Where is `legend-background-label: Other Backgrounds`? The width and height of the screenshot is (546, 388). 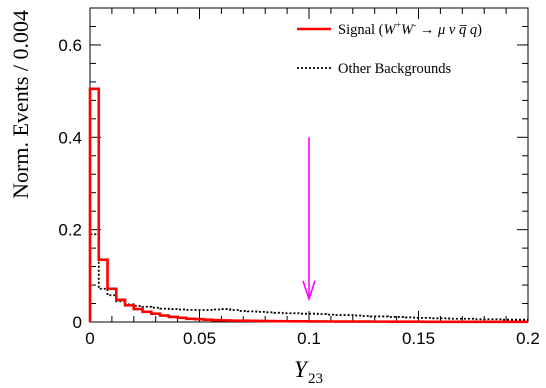 legend-background-label: Other Backgrounds is located at coordinates (395, 69).